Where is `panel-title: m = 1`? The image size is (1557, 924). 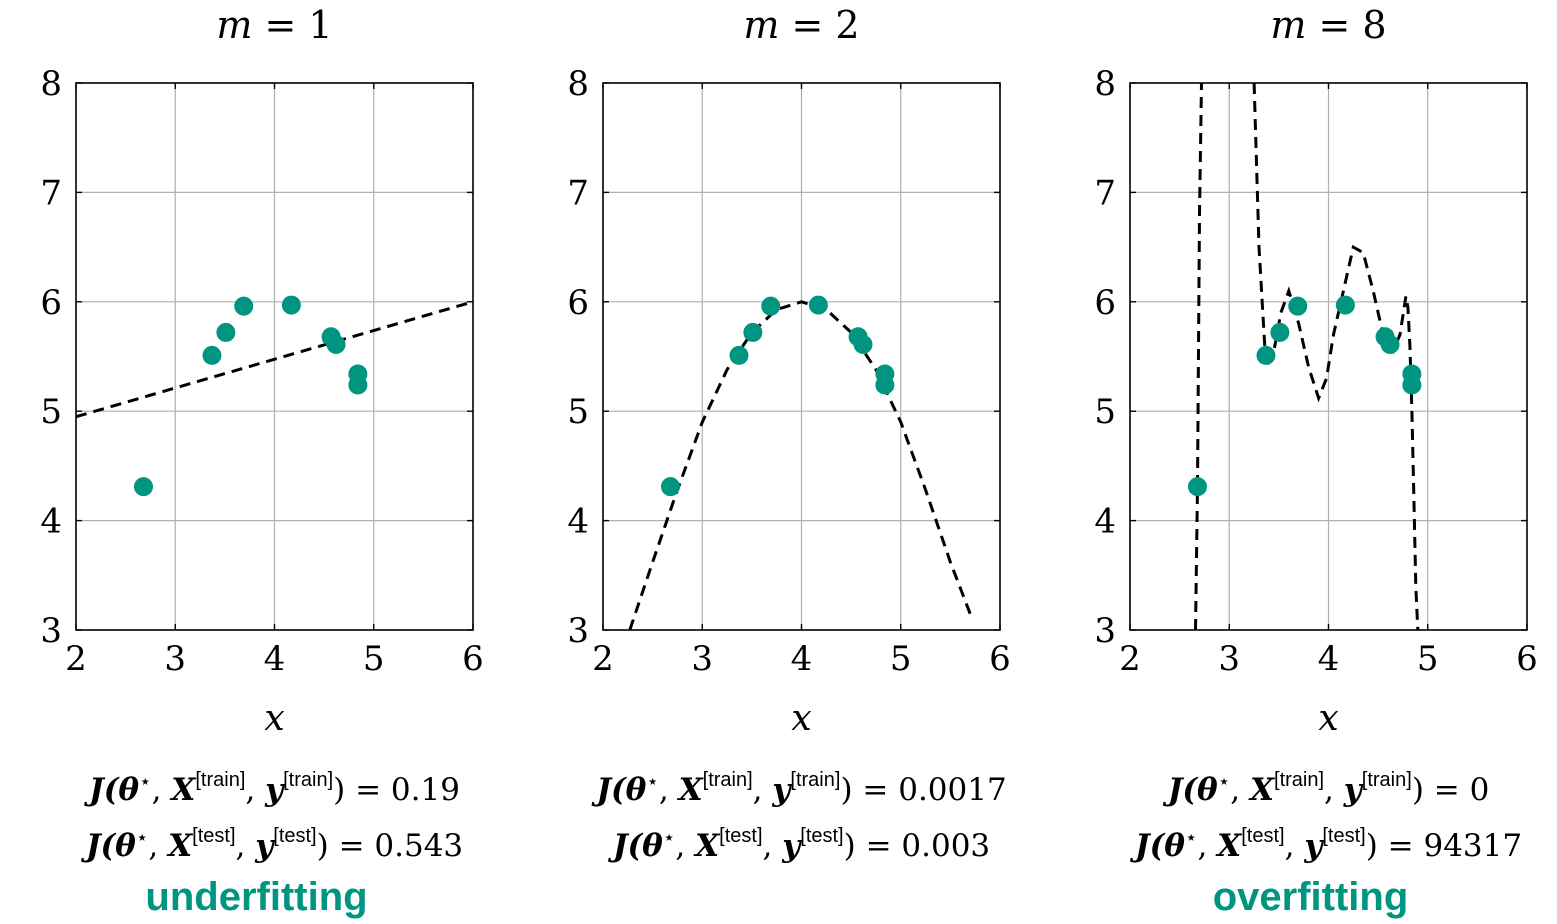
panel-title: m = 1 is located at coordinates (274, 25).